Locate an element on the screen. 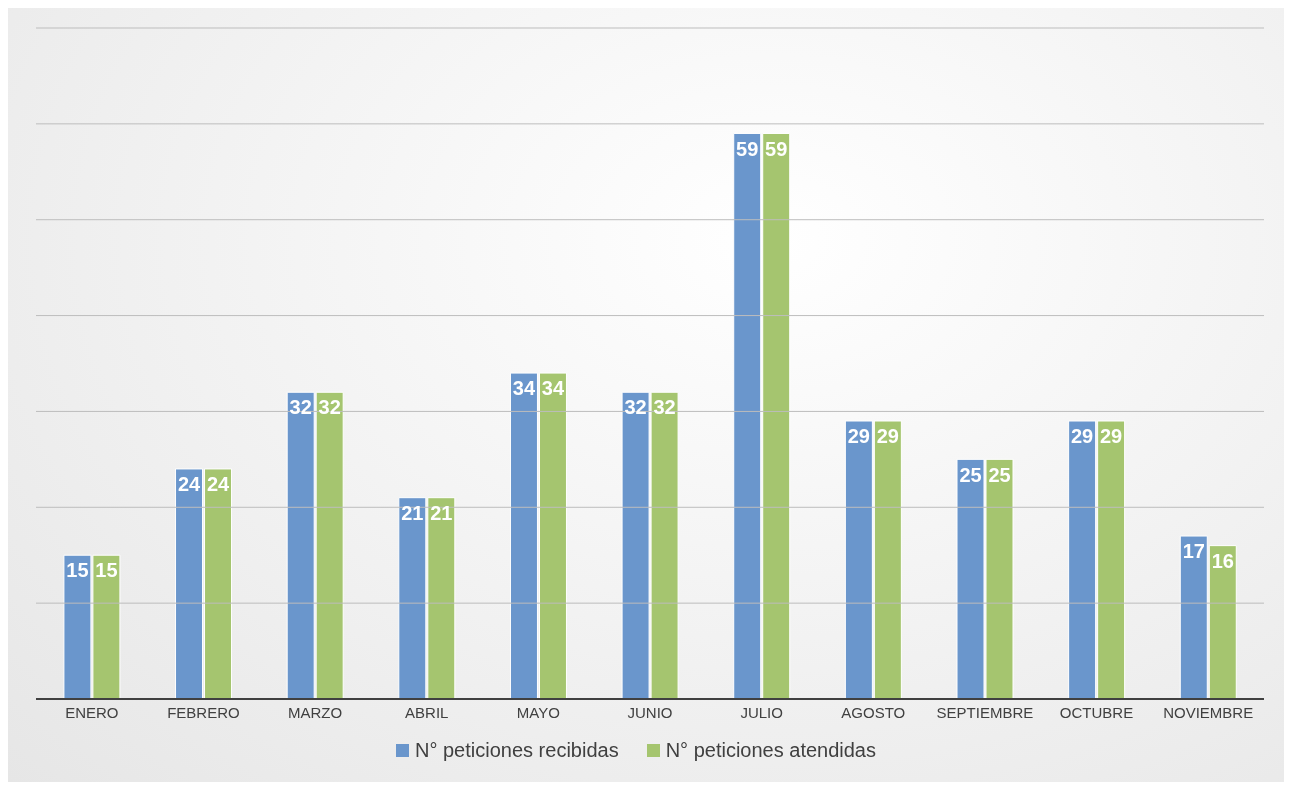 Image resolution: width=1292 pixels, height=790 pixels. series-label: N° peticiones recibidas is located at coordinates (516, 750).